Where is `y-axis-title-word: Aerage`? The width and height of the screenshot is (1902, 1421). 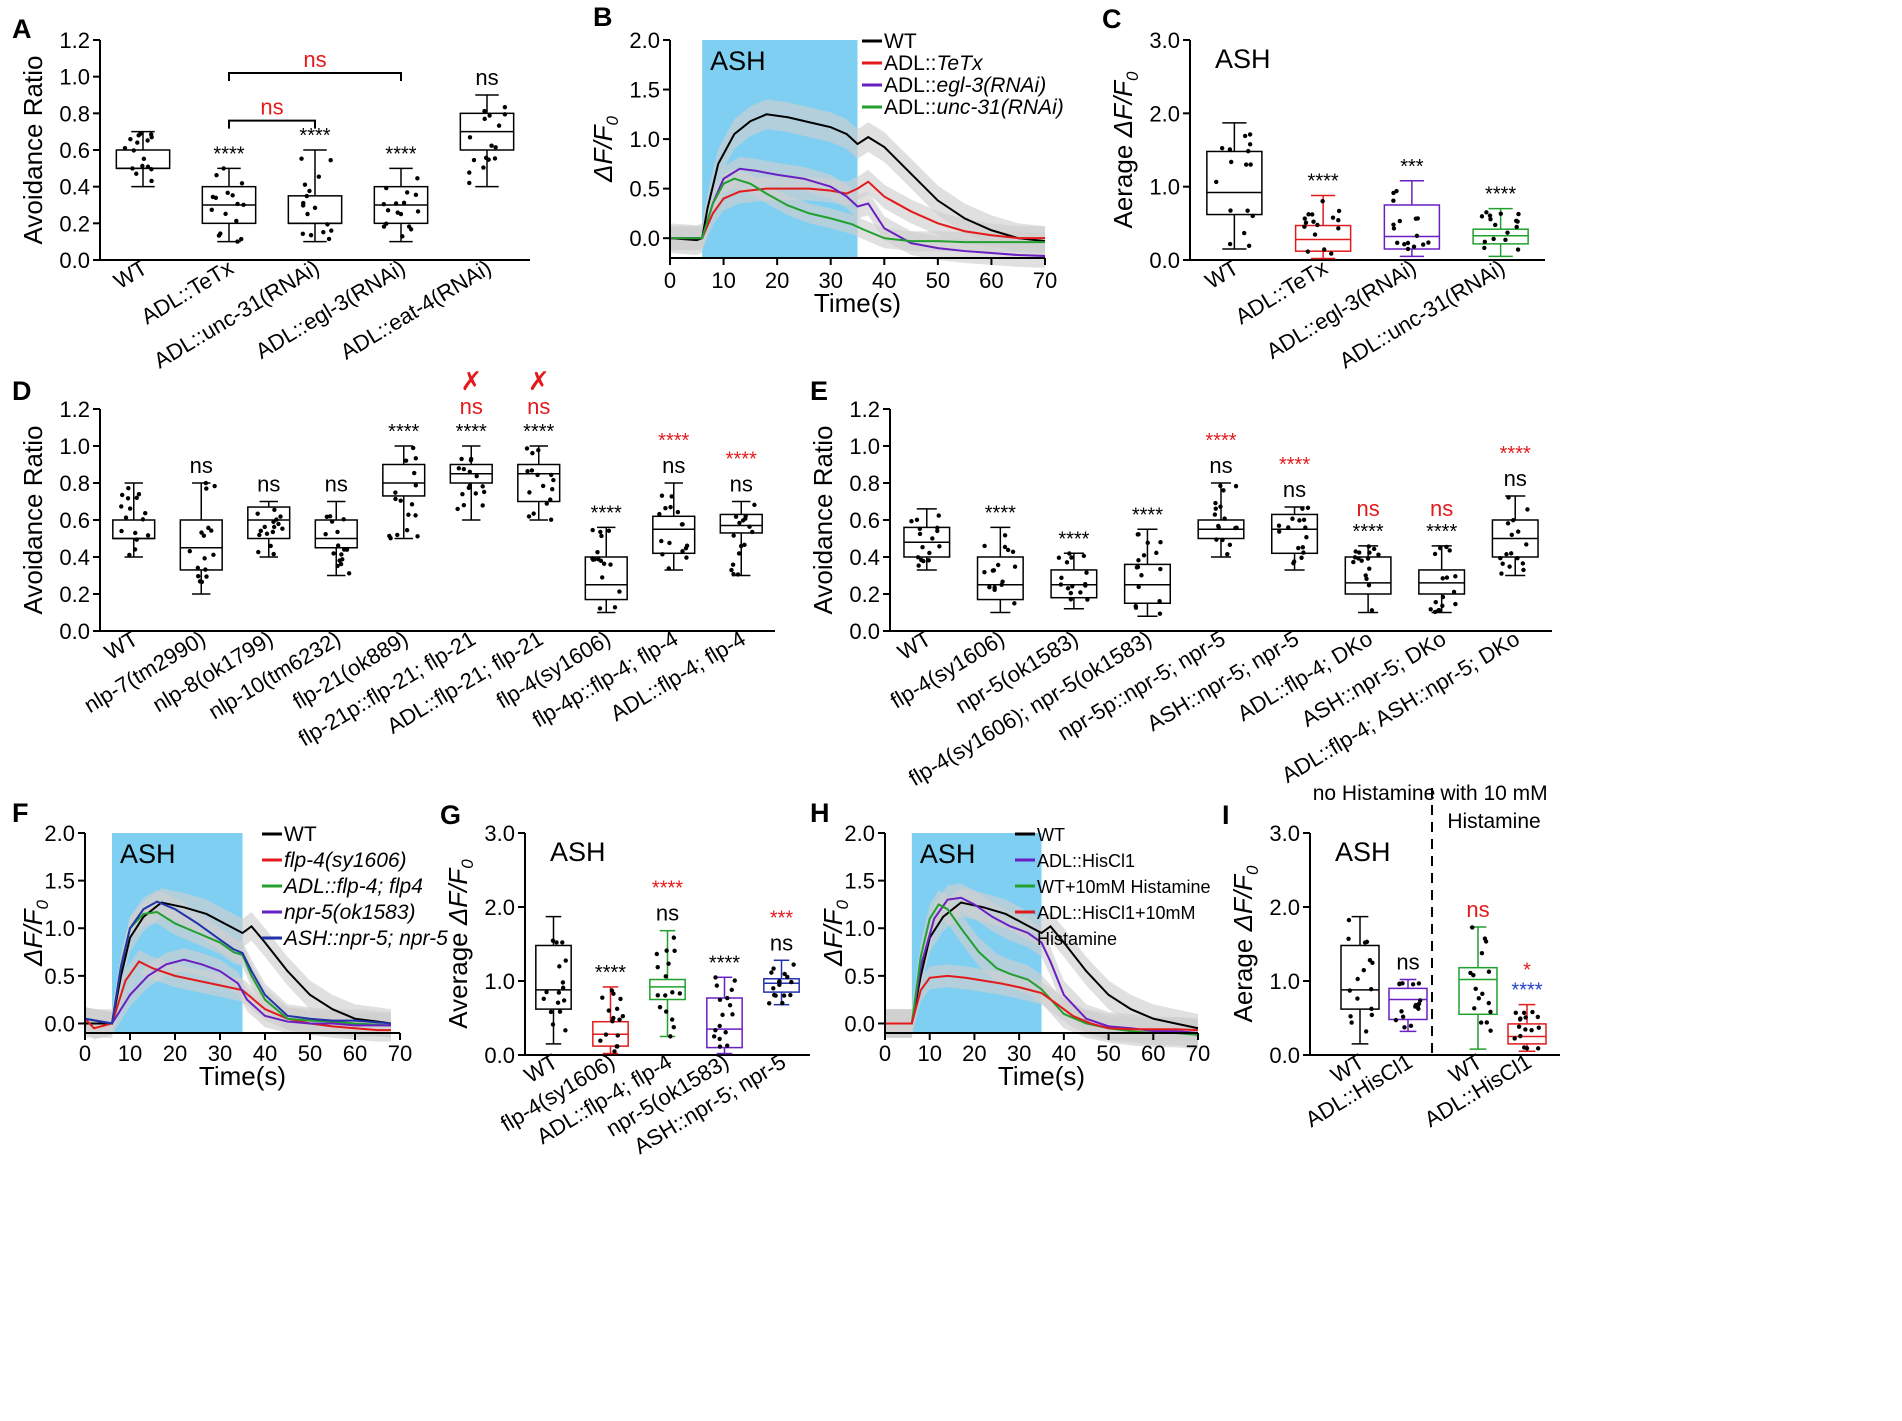 y-axis-title-word: Aerage is located at coordinates (1243, 976).